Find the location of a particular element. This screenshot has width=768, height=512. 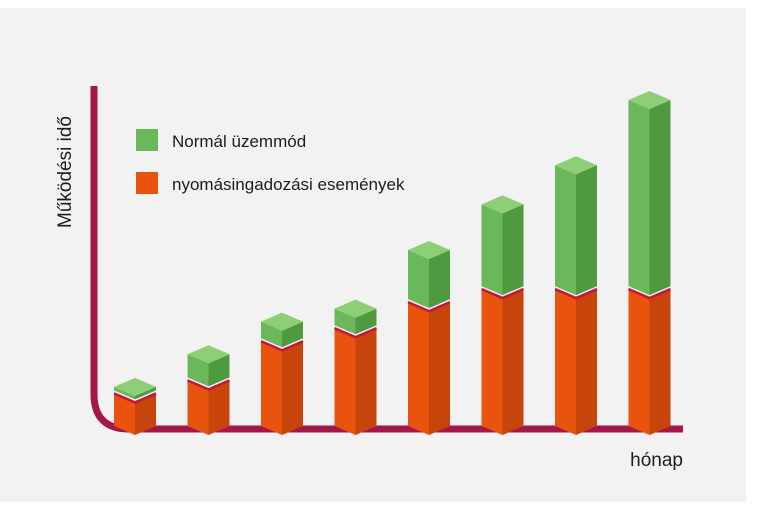

bar-8-normal-top is located at coordinates (649, 100).